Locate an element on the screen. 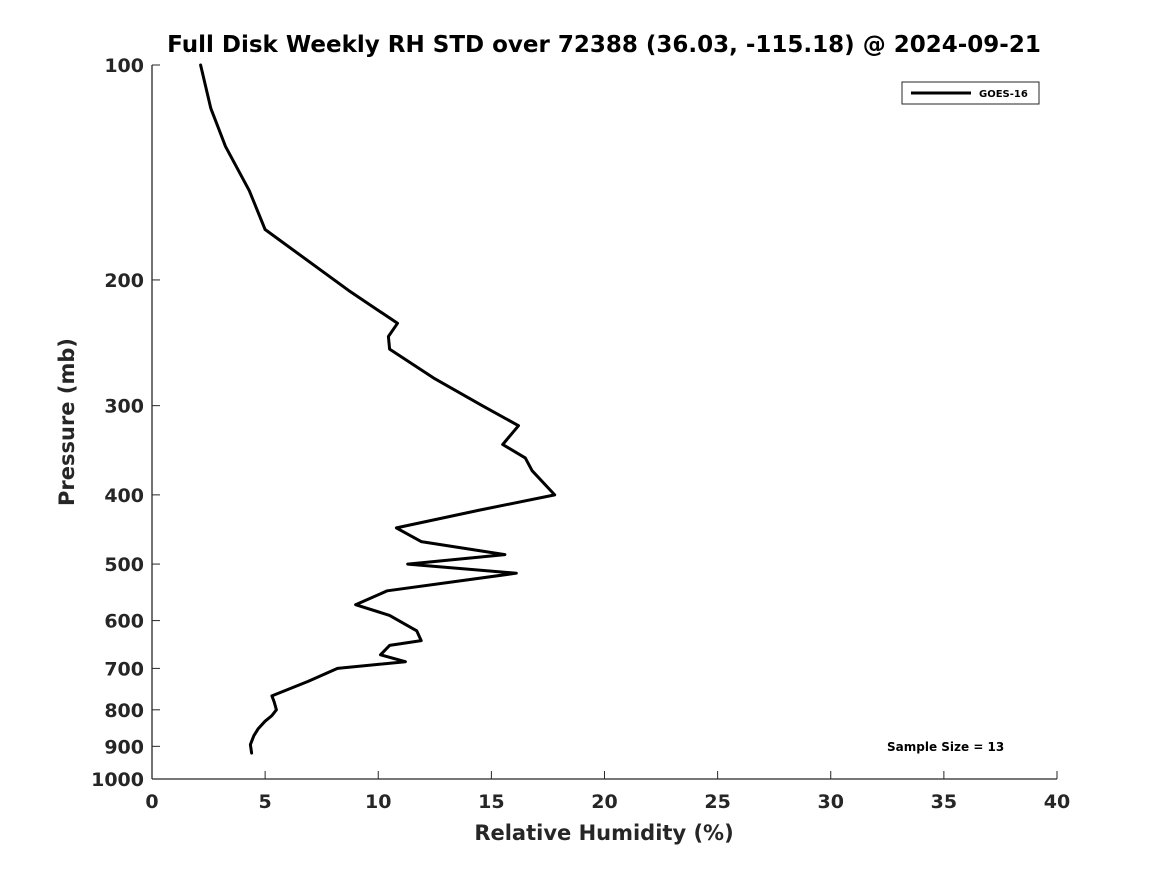 This screenshot has height=875, width=1167. x-tick-label: 40 is located at coordinates (1057, 802).